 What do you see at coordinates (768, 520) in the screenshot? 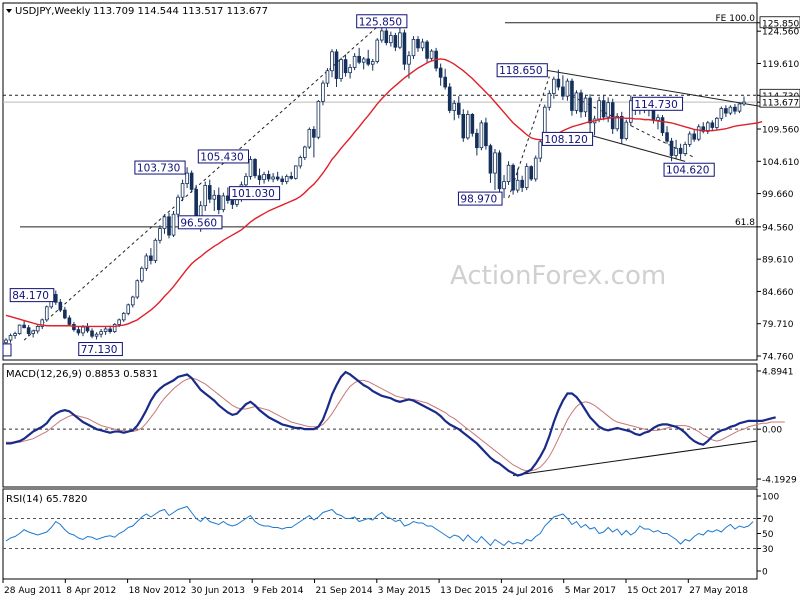
I see `rsi-axis-label: 70` at bounding box center [768, 520].